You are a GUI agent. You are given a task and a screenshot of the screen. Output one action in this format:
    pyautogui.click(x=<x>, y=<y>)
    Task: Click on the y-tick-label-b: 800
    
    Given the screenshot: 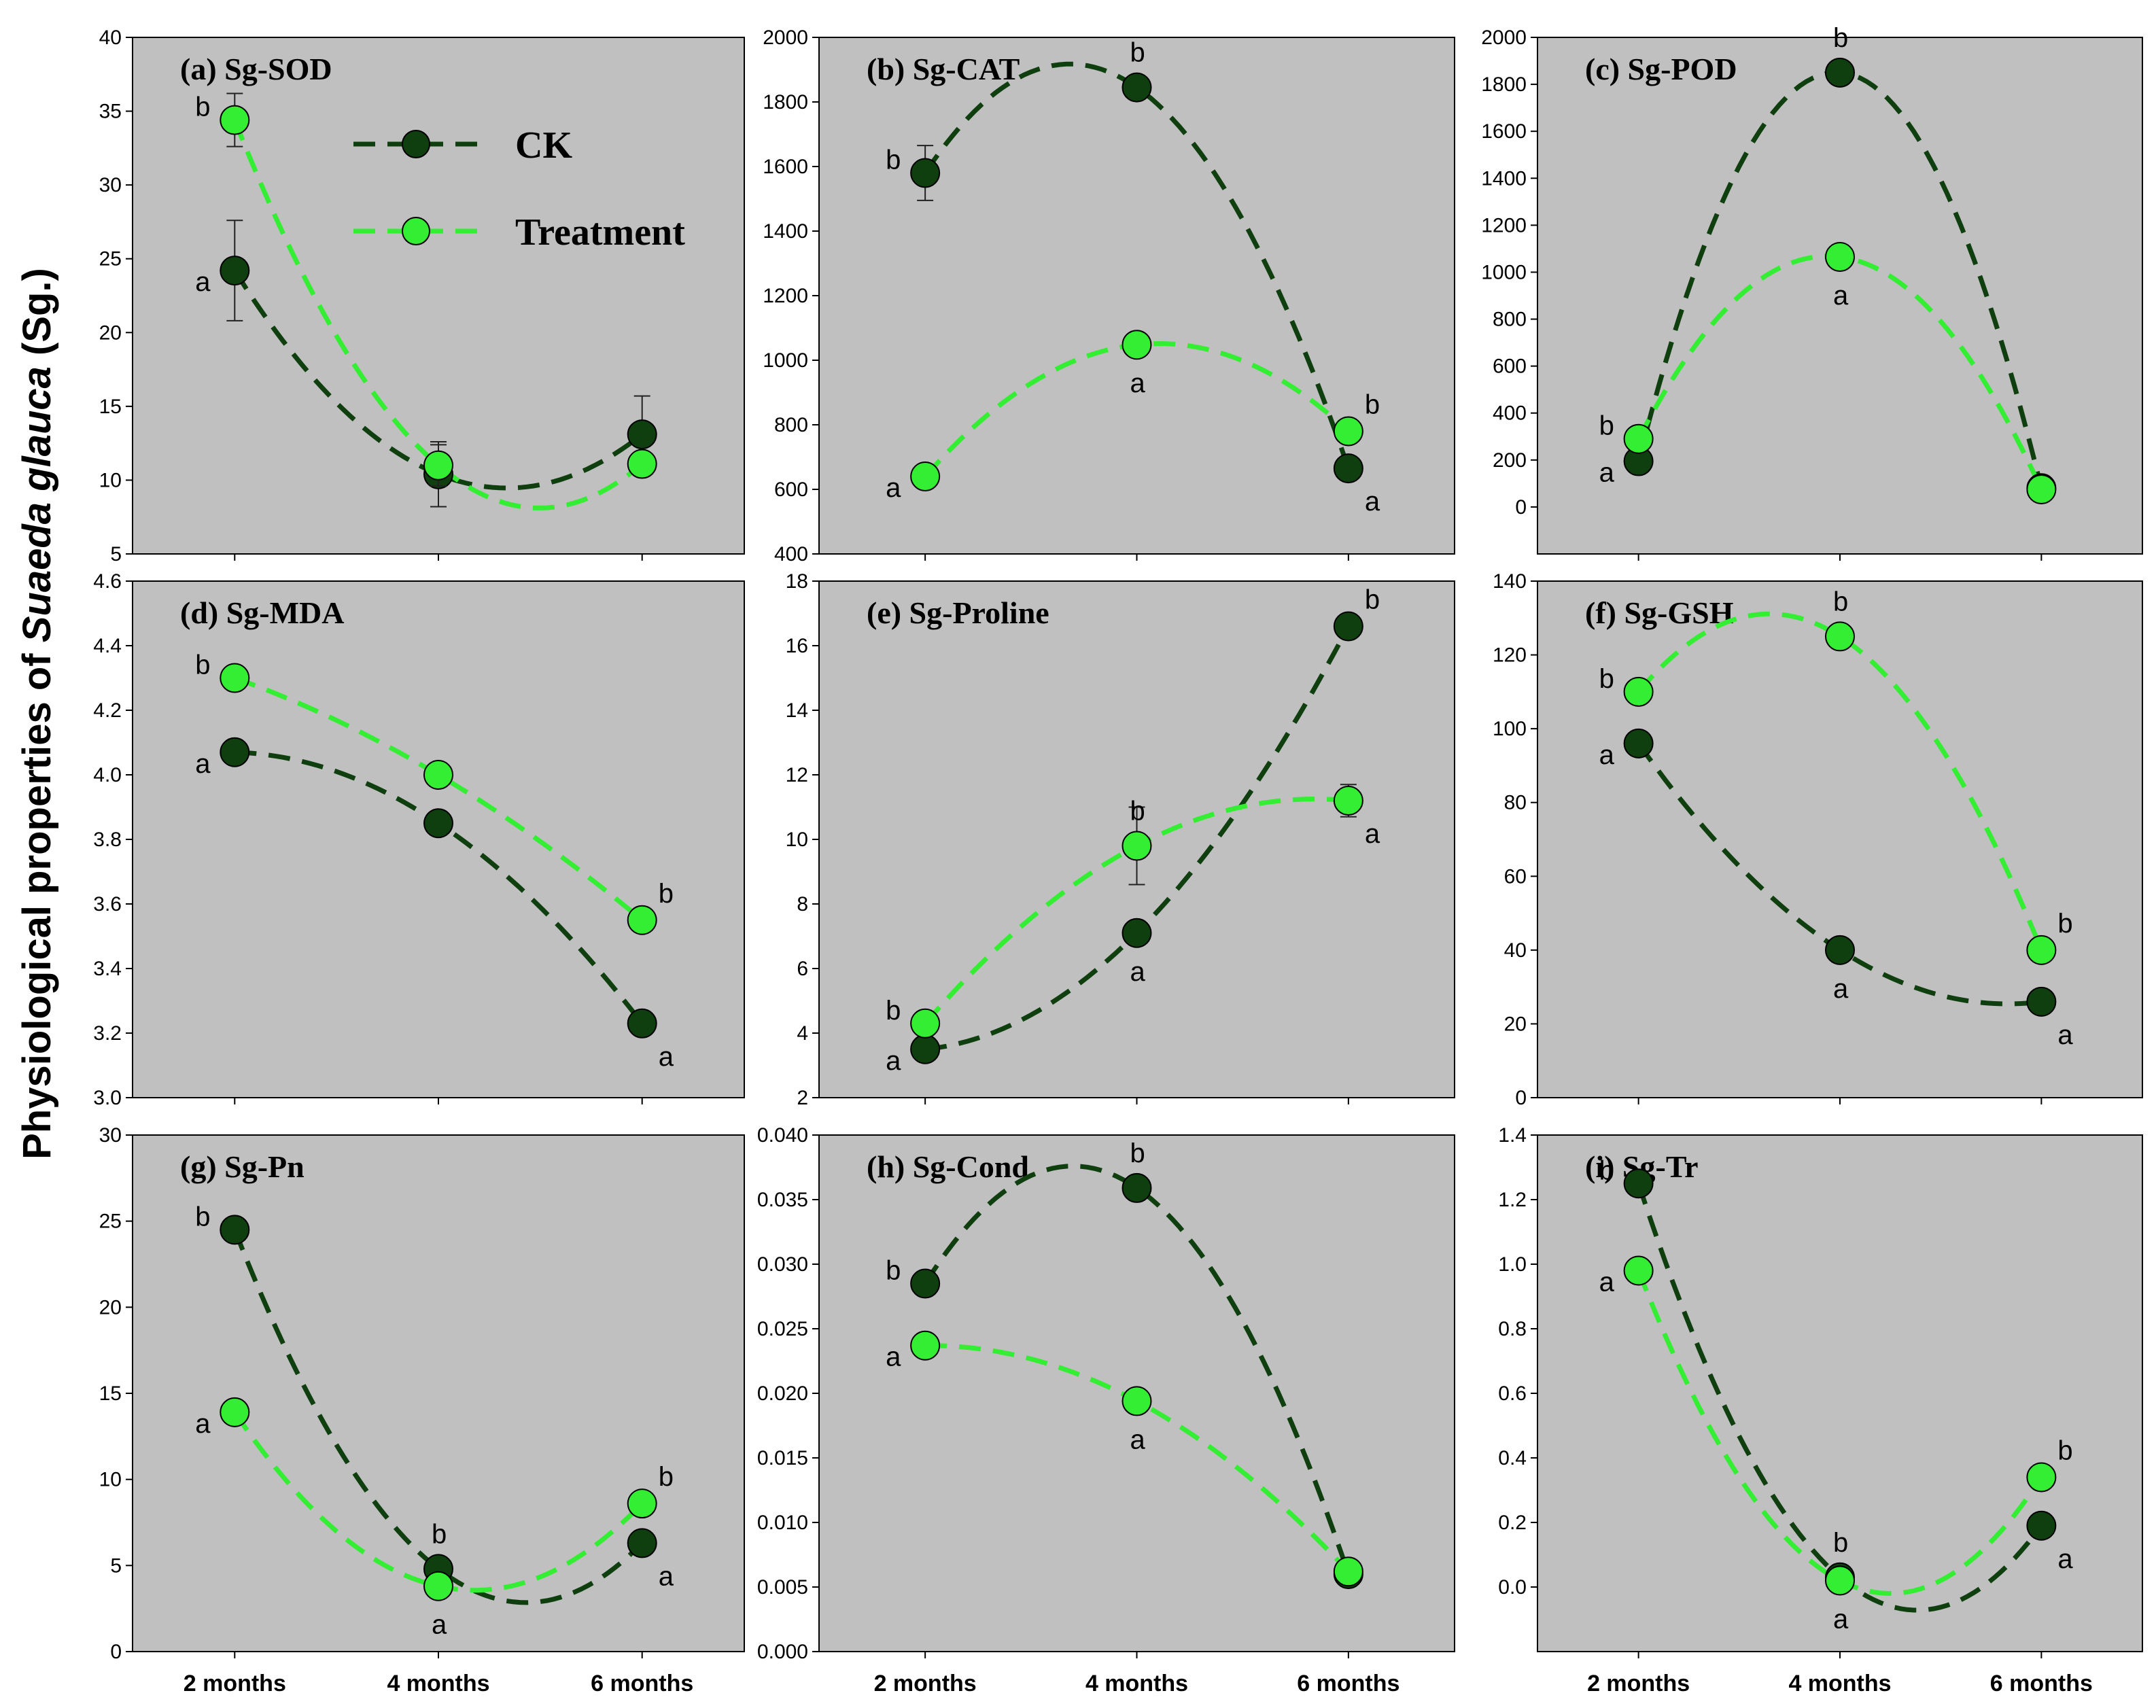 What is the action you would take?
    pyautogui.click(x=791, y=425)
    